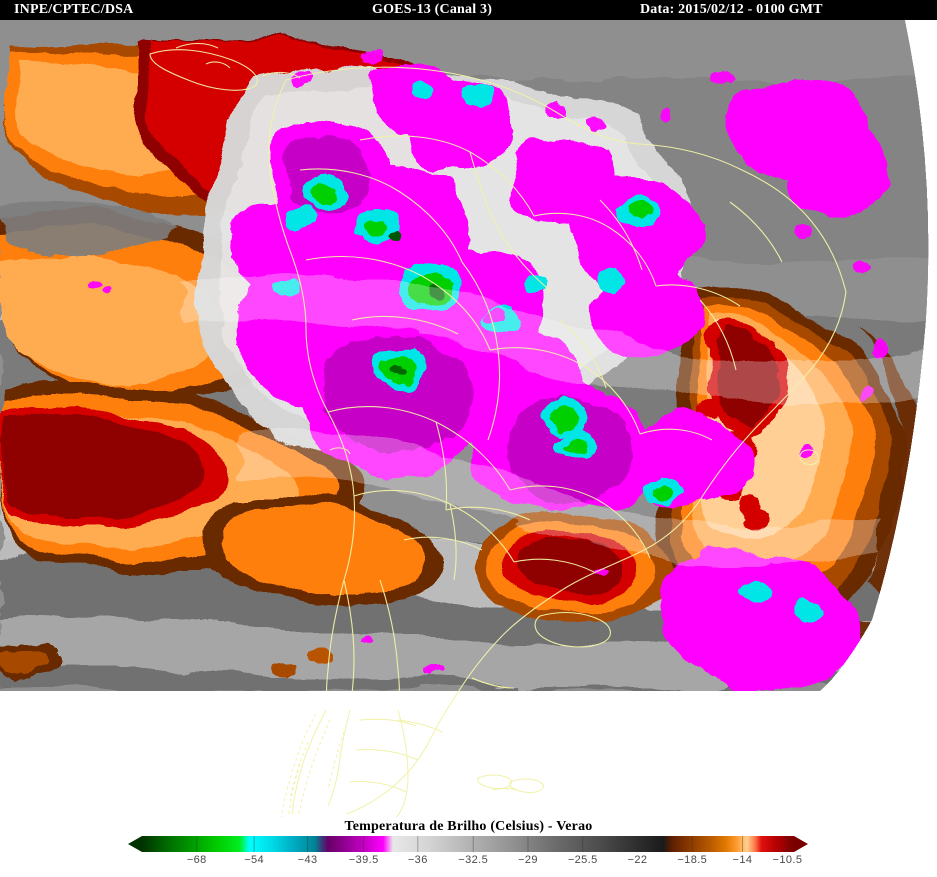  I want to click on colorbar, so click(468, 844).